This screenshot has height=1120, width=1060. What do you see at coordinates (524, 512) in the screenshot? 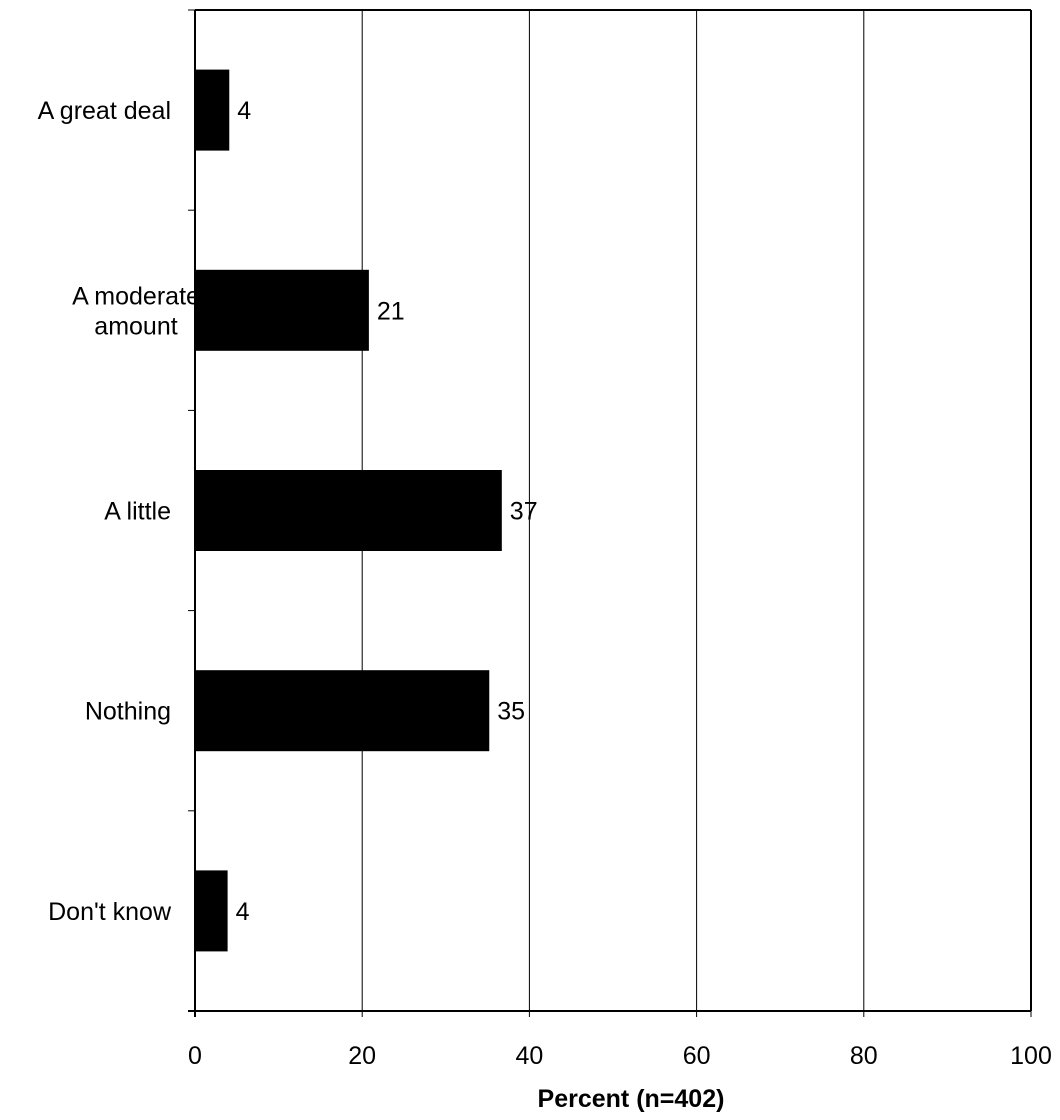
I see `data-label-2: 37` at bounding box center [524, 512].